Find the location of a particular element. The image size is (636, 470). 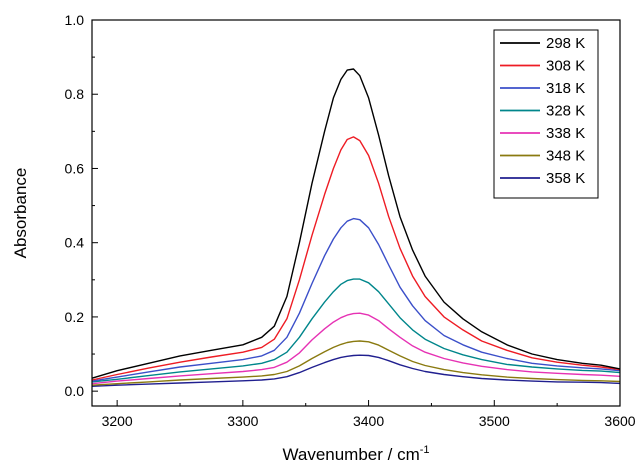

y-tick-label: 0.4 is located at coordinates (75, 243).